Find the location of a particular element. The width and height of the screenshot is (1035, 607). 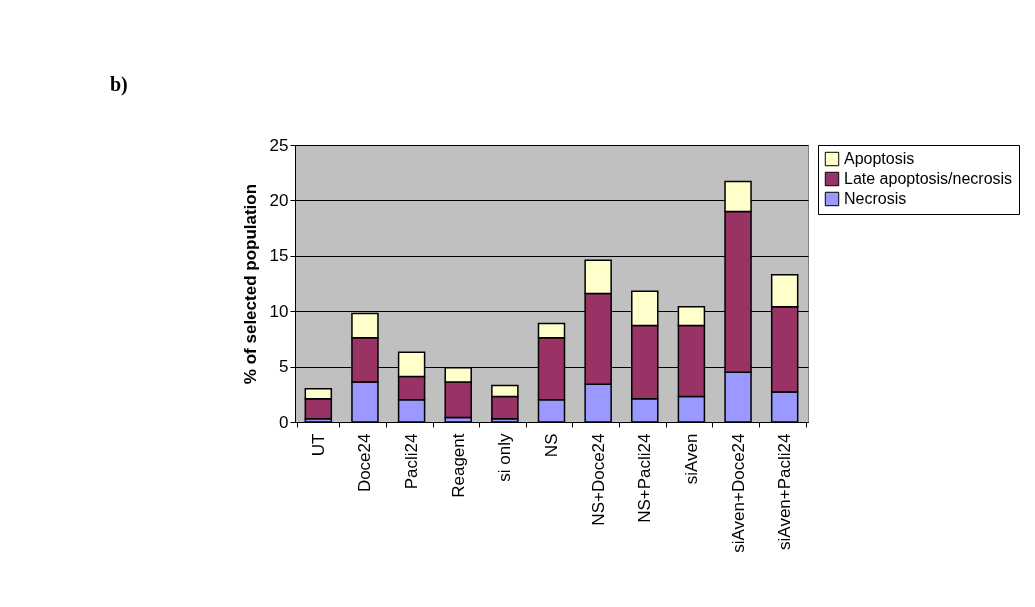

x-tick-label: NS is located at coordinates (551, 445).